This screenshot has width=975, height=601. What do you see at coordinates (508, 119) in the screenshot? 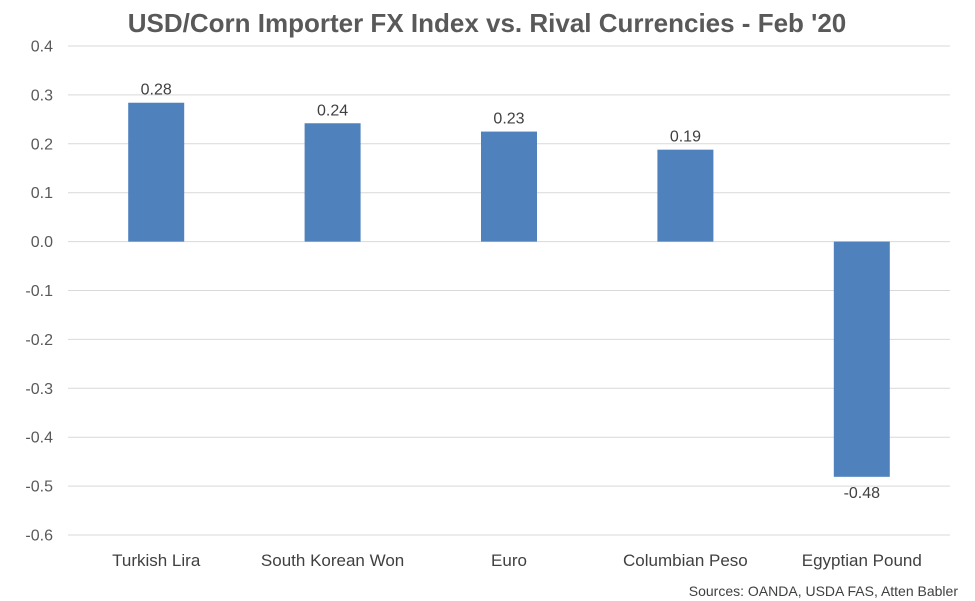
I see `data-label: 0.23` at bounding box center [508, 119].